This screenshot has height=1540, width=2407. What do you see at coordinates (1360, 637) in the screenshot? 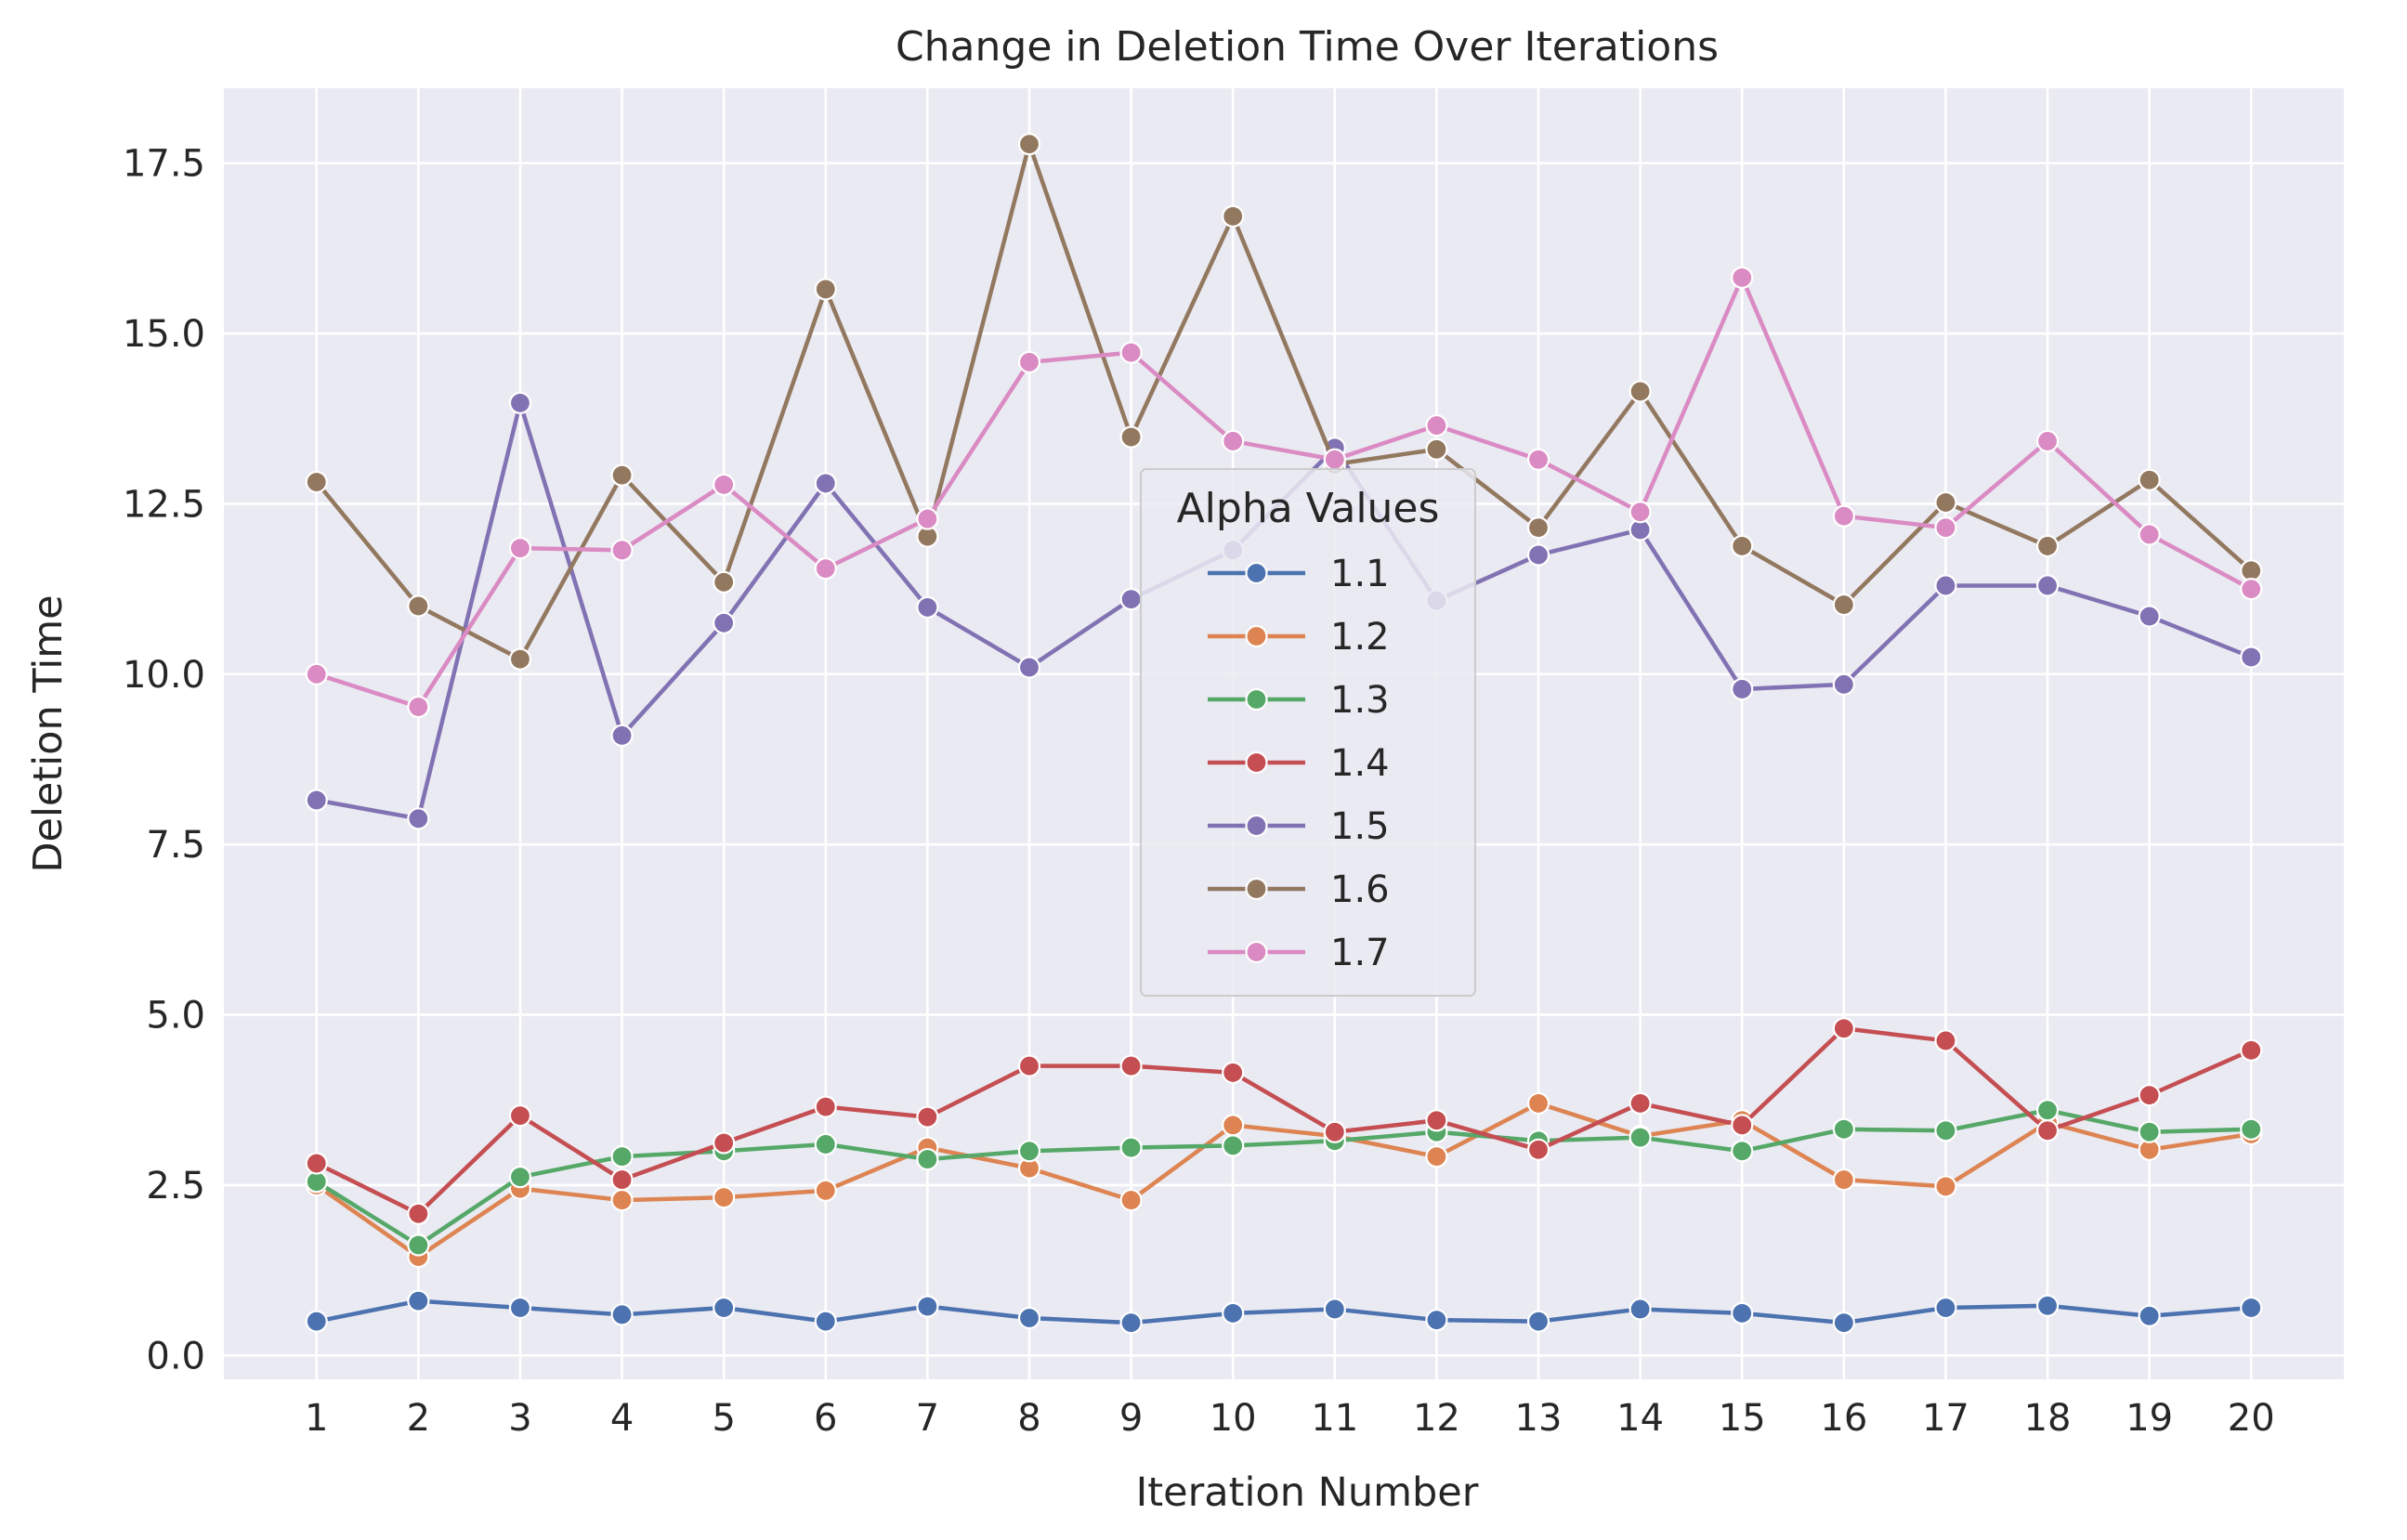
I see `legend-label: 1.2` at bounding box center [1360, 637].